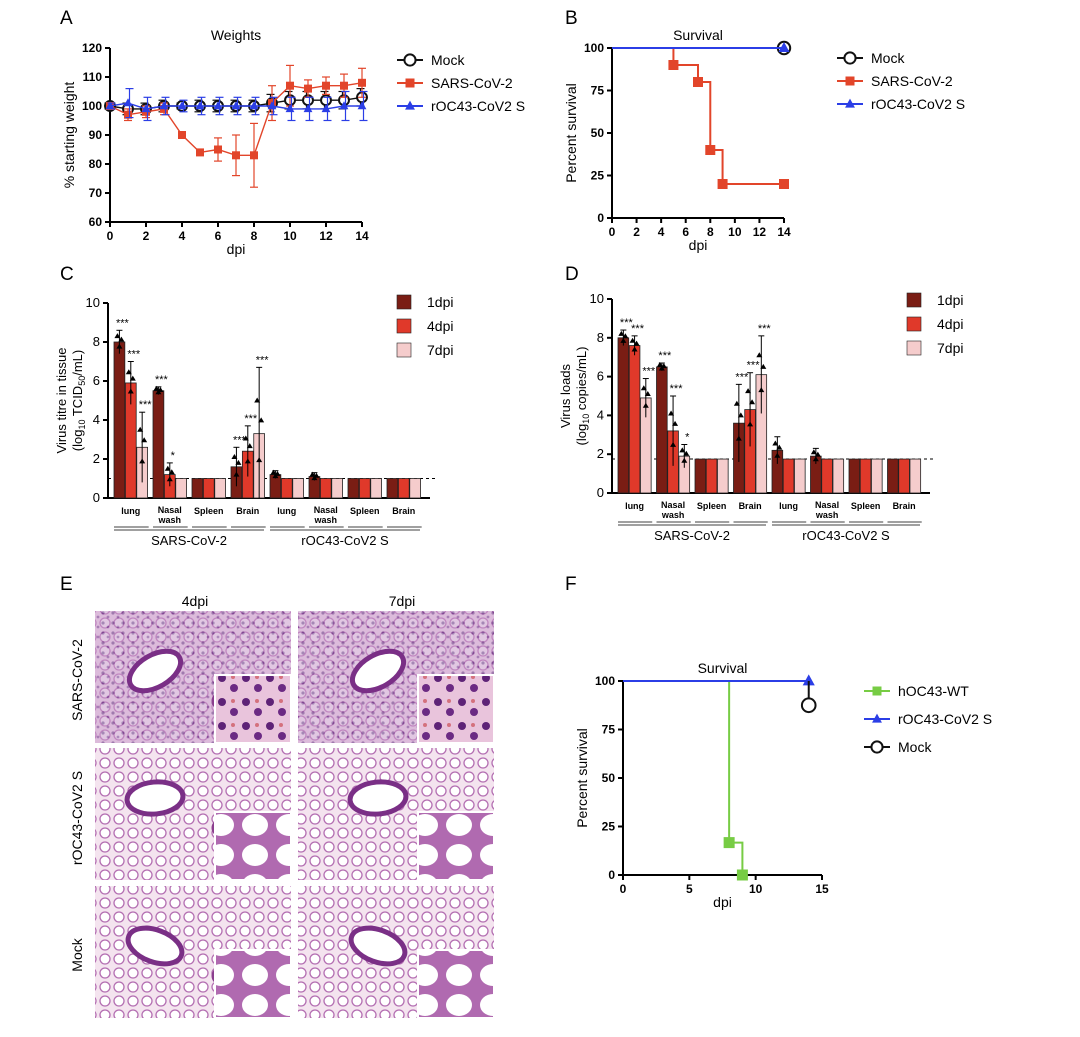 The height and width of the screenshot is (1037, 1080). Describe the element at coordinates (193, 677) in the screenshot. I see `histology-tile-r0-c0` at that location.